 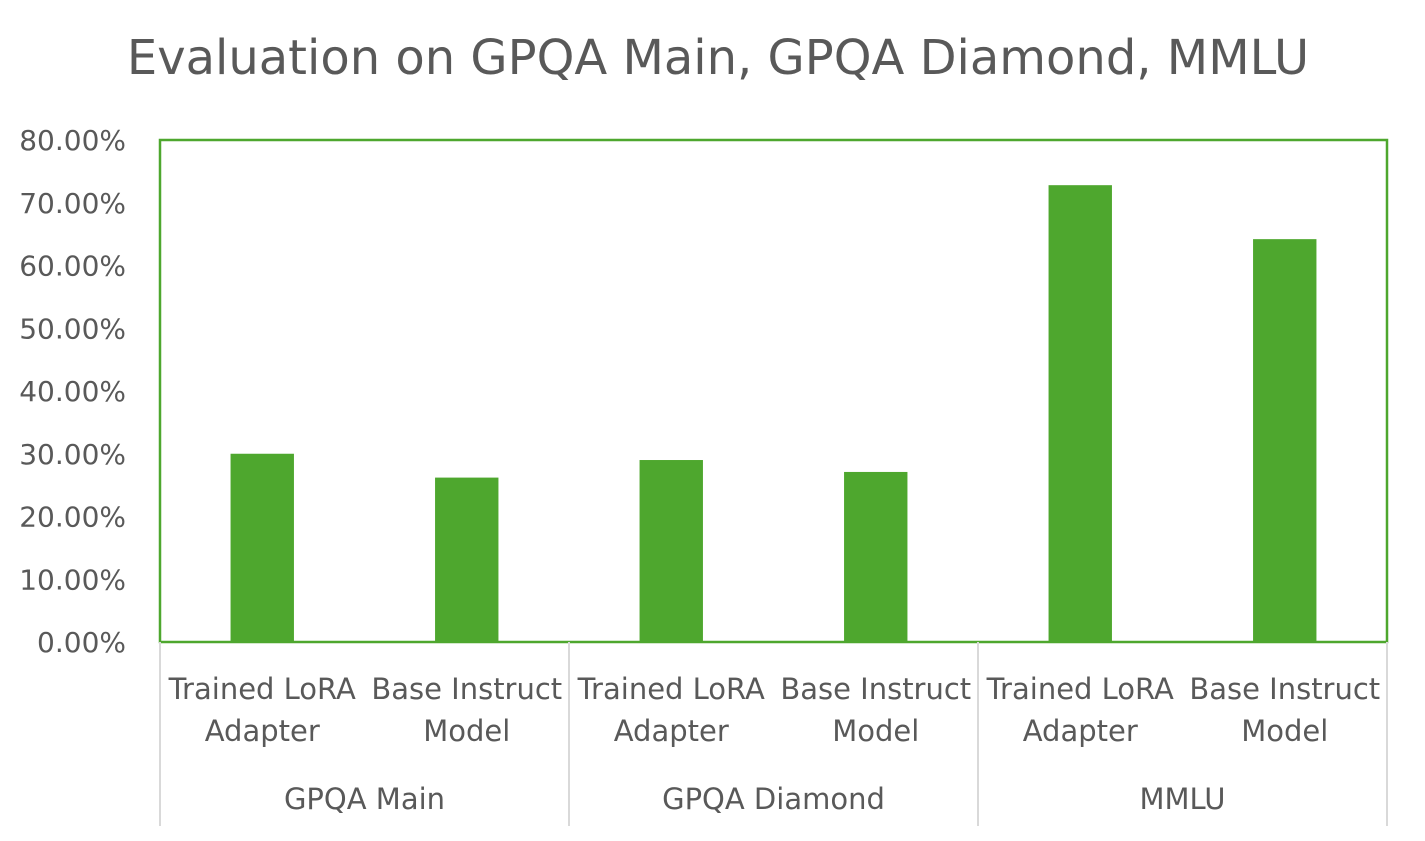 I want to click on y-tick-label: 20.00%, so click(x=72, y=517).